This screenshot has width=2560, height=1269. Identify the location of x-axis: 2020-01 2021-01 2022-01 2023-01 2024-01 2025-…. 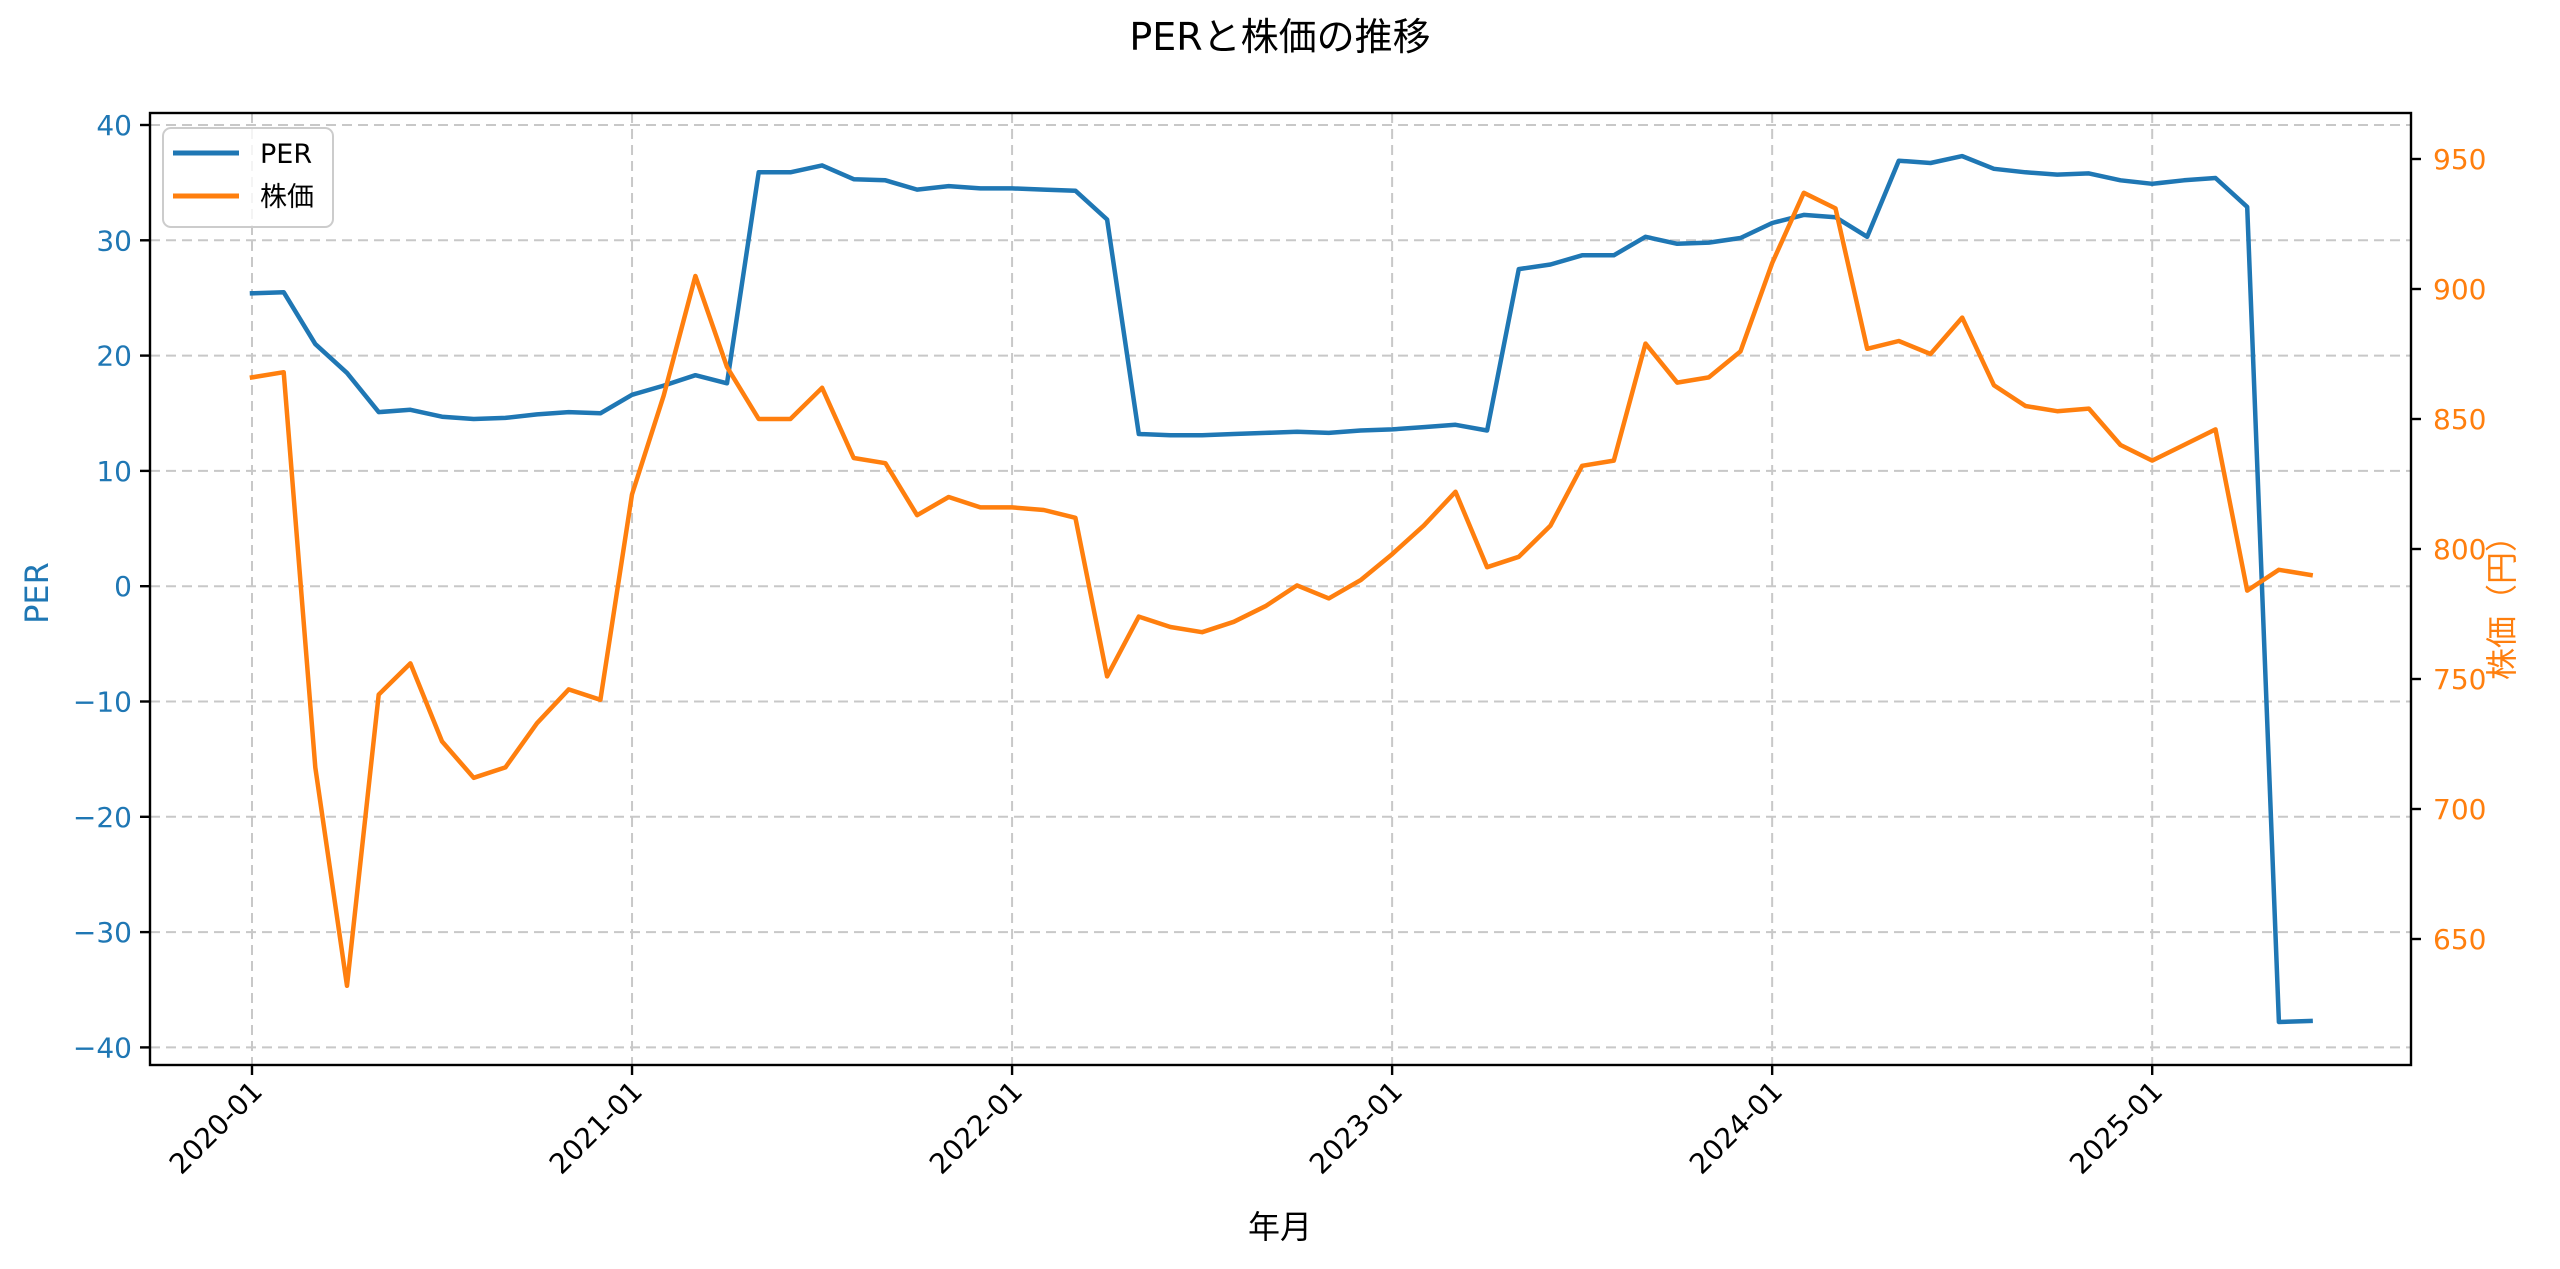
(1166, 1123).